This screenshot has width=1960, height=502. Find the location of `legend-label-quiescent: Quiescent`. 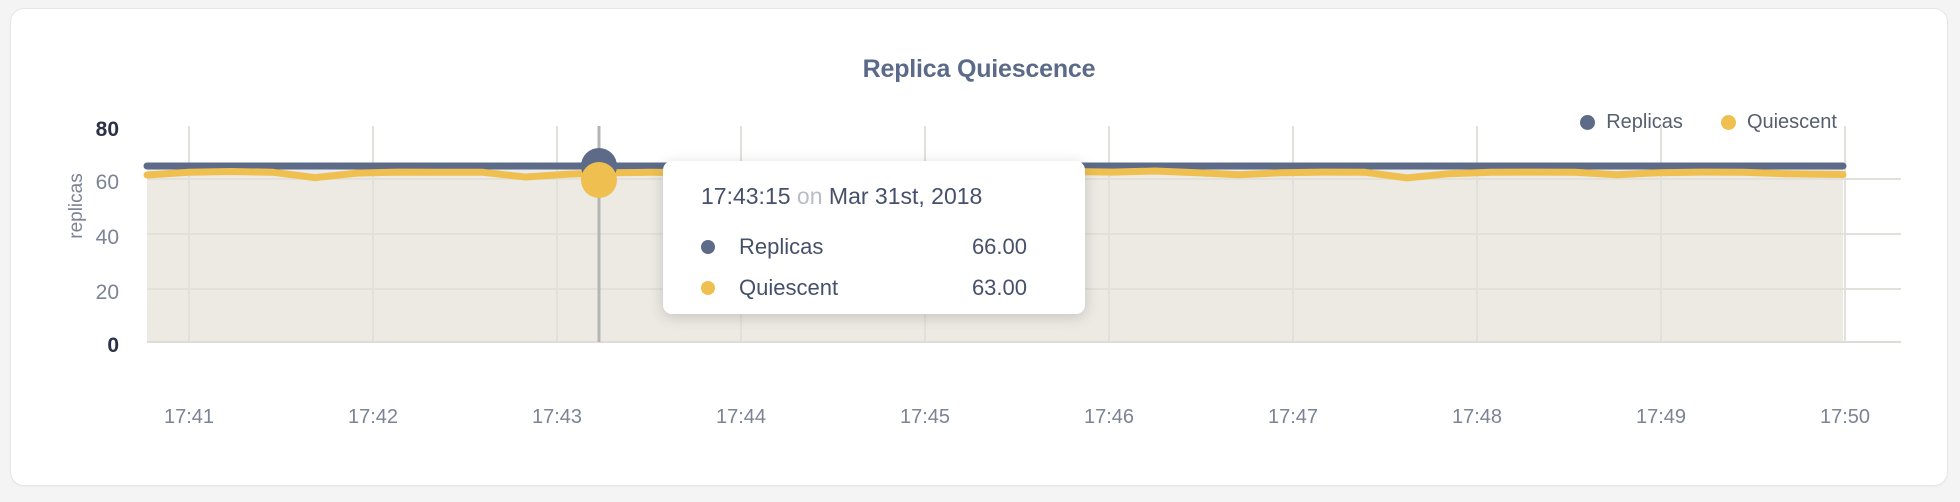

legend-label-quiescent: Quiescent is located at coordinates (1791, 122).